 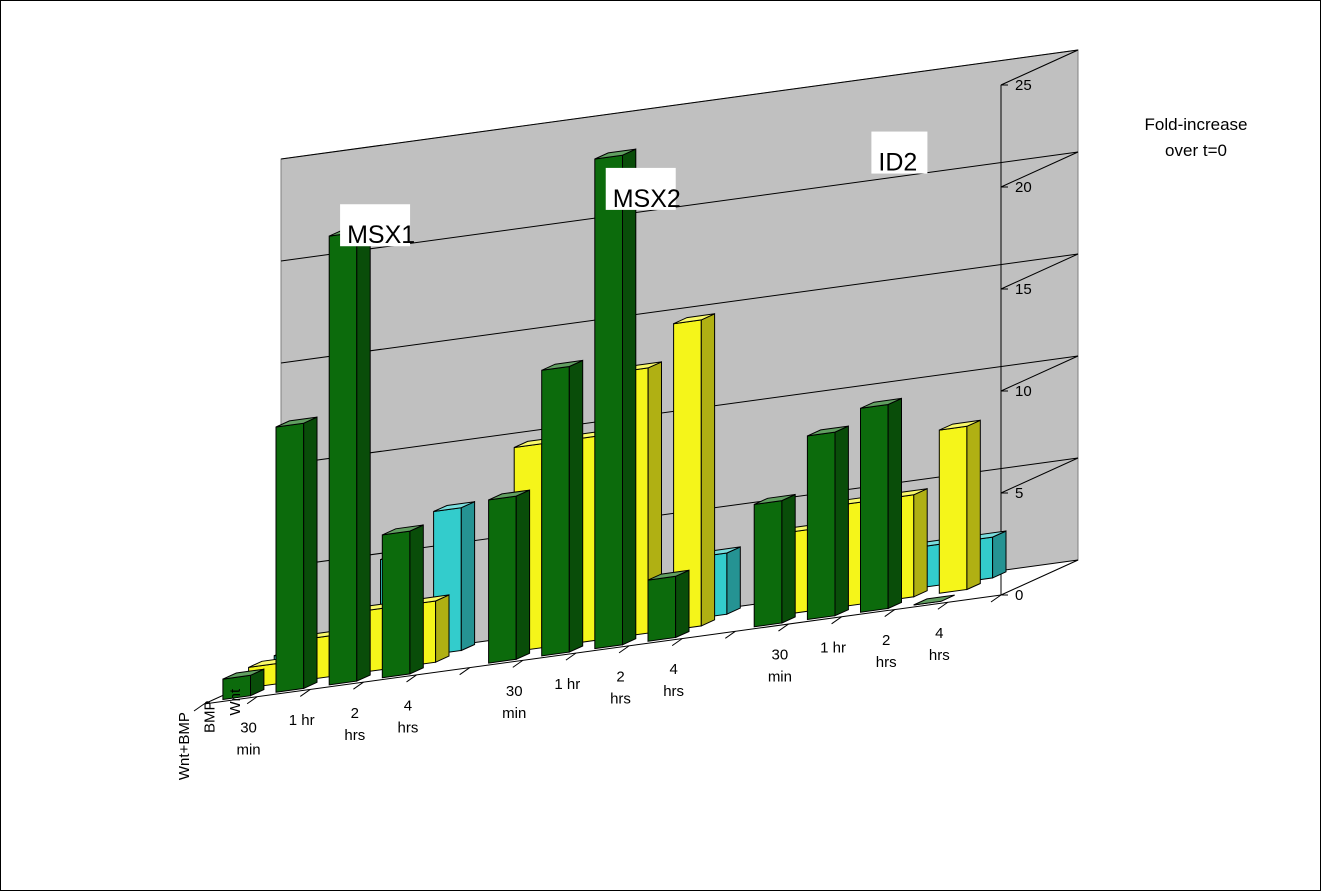 I want to click on value-axis-tick-label: 5, so click(x=1019, y=493).